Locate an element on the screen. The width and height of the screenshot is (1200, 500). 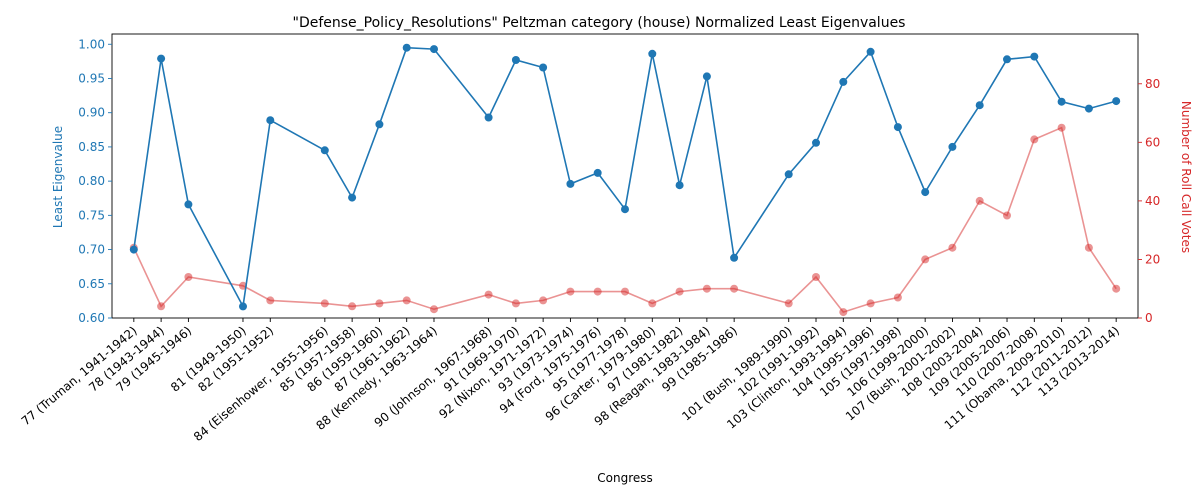
y-right-tick-label: 60 is located at coordinates (1152, 142).